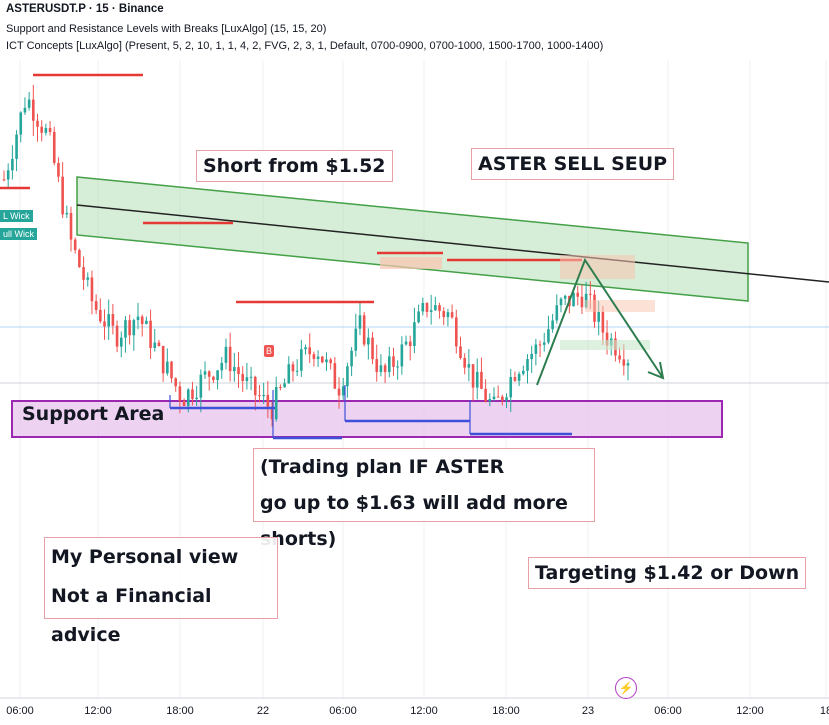  What do you see at coordinates (626, 688) in the screenshot?
I see `lightning-icon: ⚡` at bounding box center [626, 688].